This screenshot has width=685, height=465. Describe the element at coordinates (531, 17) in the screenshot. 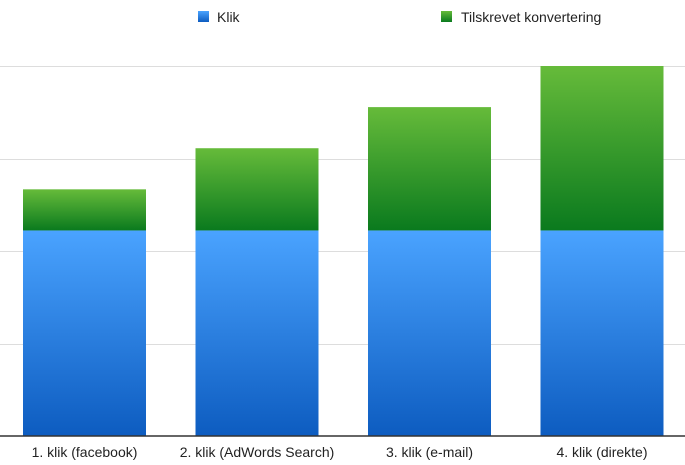

I see `legend-label-tilskrevet-konvertering: Tilskrevet konvertering` at that location.